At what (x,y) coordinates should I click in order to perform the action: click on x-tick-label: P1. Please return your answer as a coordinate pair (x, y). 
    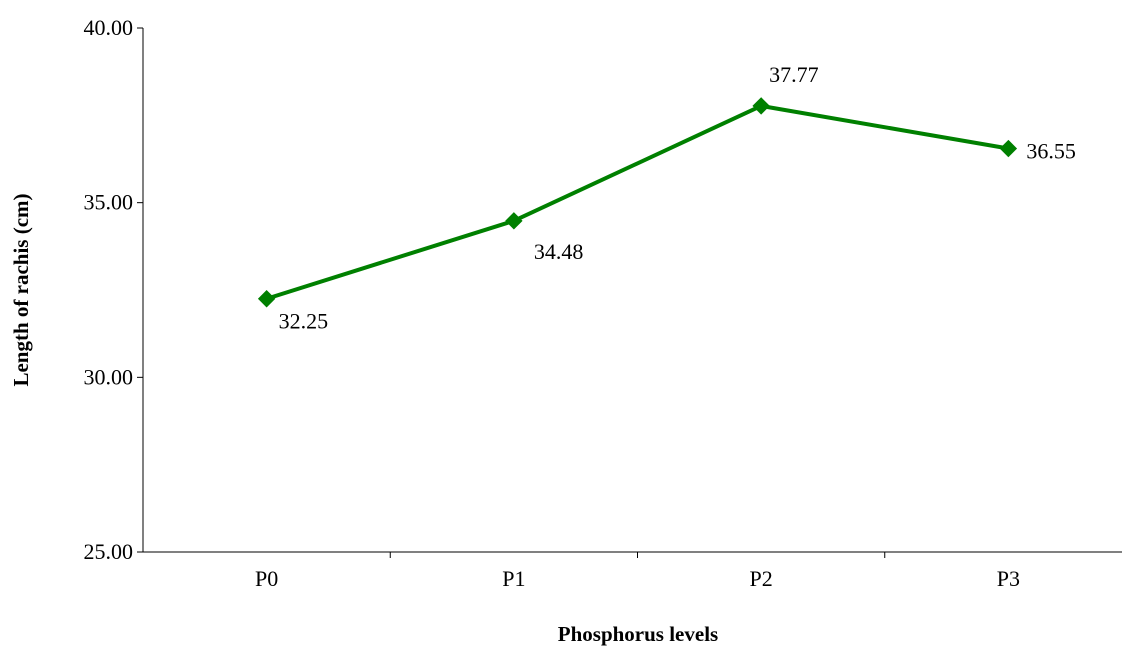
    Looking at the image, I should click on (513, 578).